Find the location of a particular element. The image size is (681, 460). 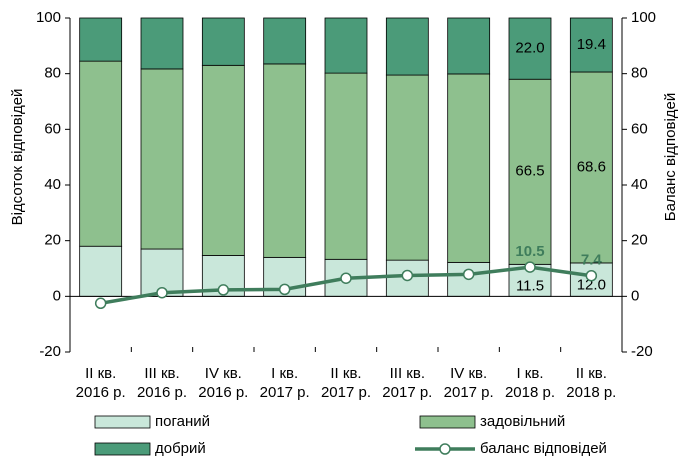

y-tick-label: 40 is located at coordinates (52, 184).